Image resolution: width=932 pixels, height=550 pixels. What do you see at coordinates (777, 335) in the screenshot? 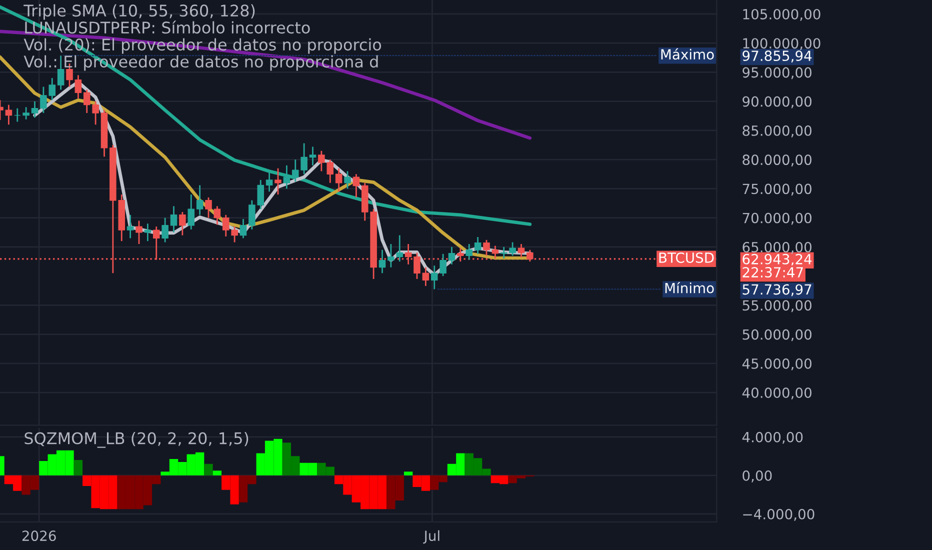
I see `y-tick-label: 50.000,00` at bounding box center [777, 335].